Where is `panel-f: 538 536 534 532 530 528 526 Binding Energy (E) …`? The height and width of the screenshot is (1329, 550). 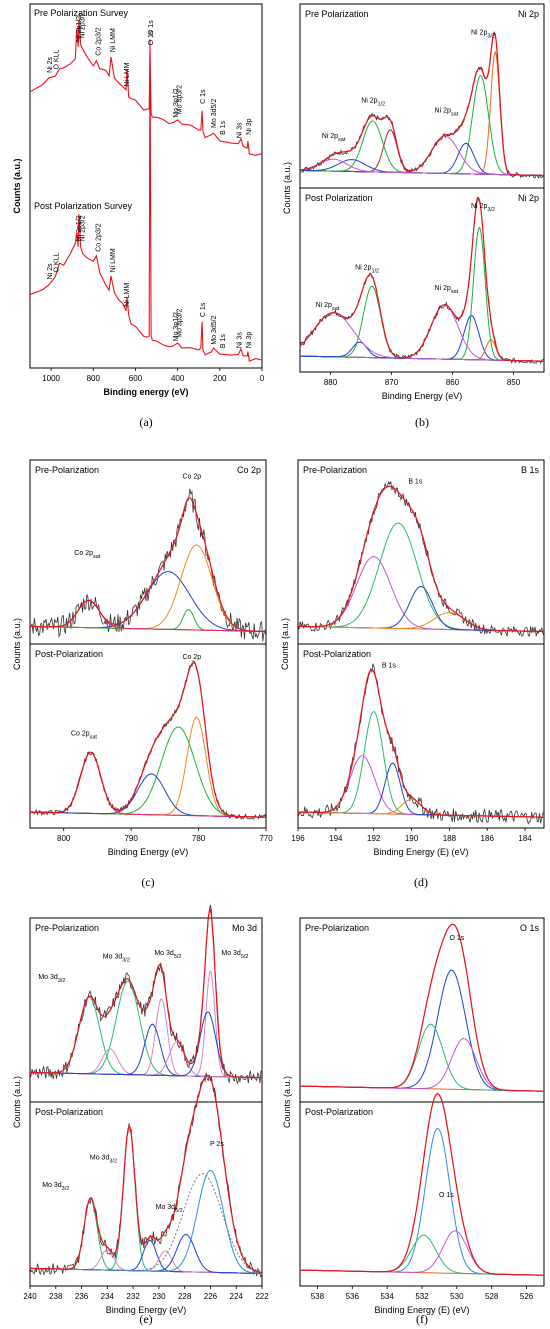 panel-f: 538 536 534 532 530 528 526 Binding Energy (E) … is located at coordinates (413, 1121).